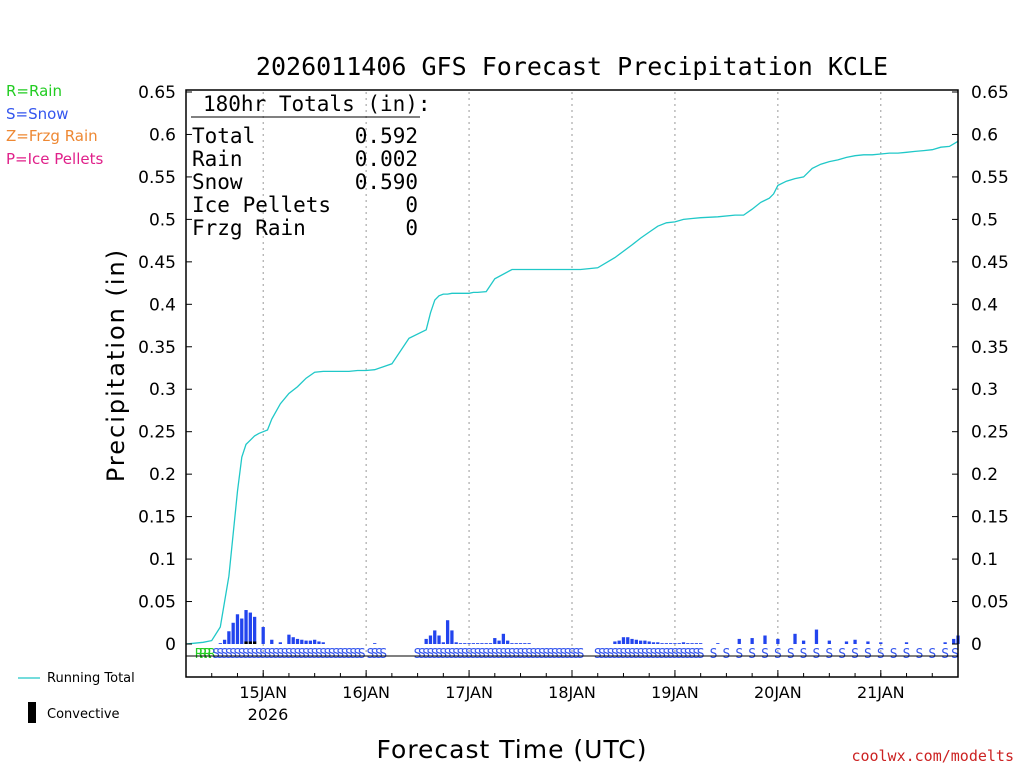 The image size is (1024, 768). I want to click on totals-value-frzg-rain: 0, so click(411, 228).